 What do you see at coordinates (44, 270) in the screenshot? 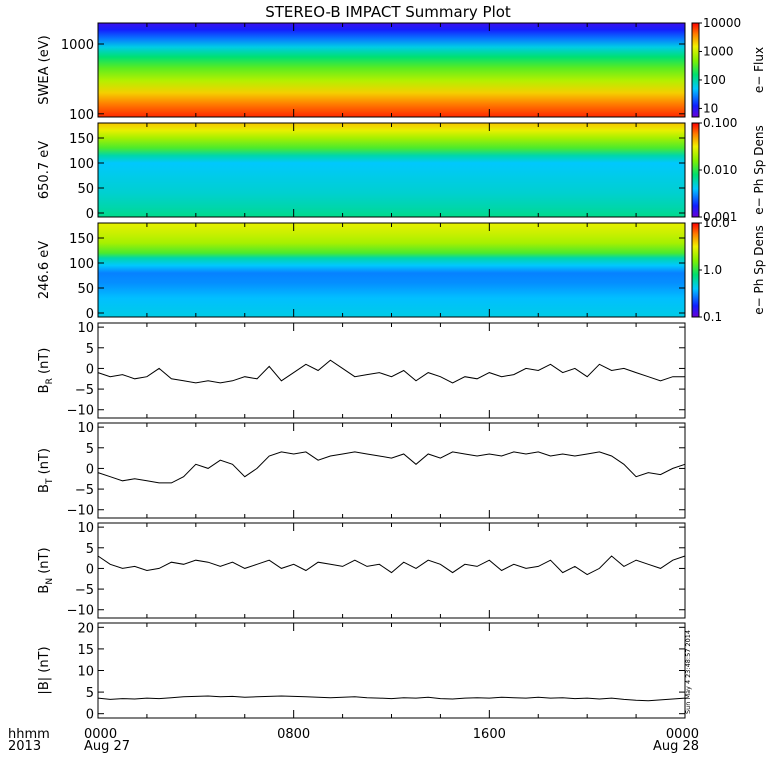
I see `y-axis-label: 246.6 eV` at bounding box center [44, 270].